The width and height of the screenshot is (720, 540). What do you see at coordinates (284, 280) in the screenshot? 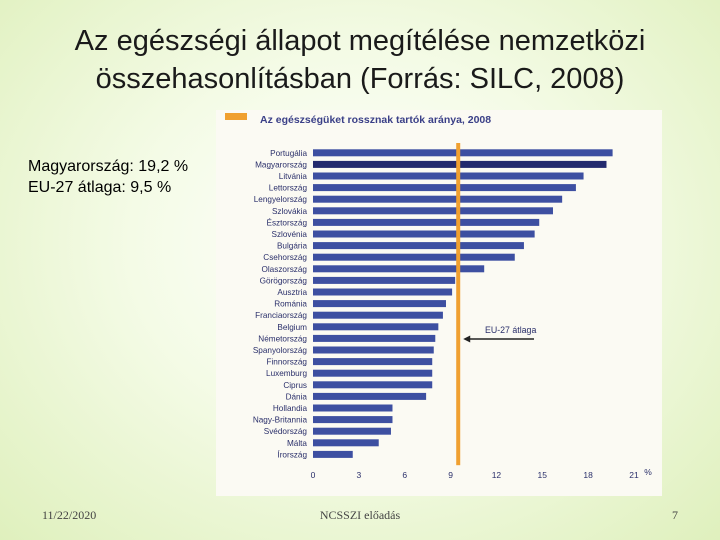
I see `category-label: Görögország` at bounding box center [284, 280].